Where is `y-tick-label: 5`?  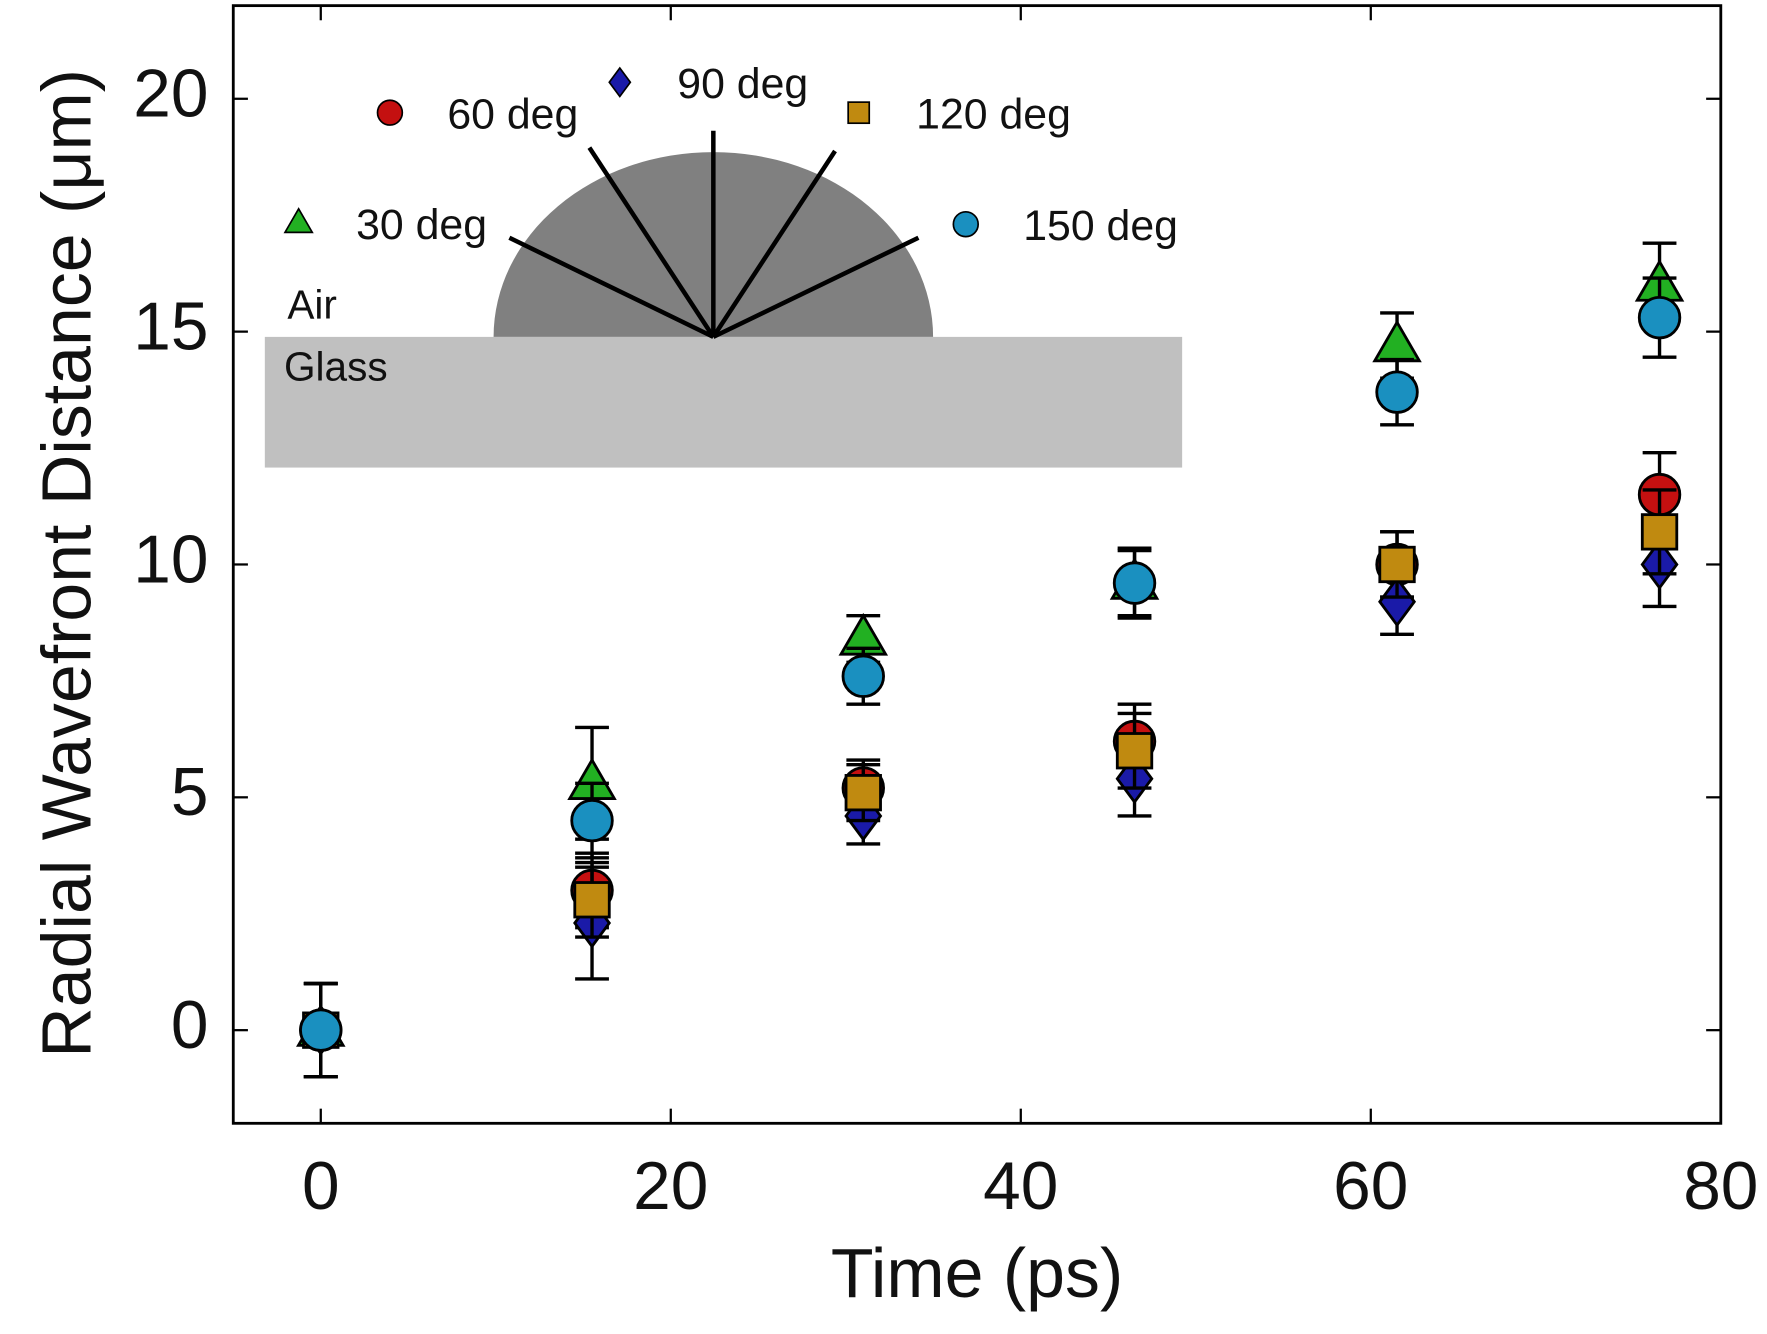
y-tick-label: 5 is located at coordinates (190, 792).